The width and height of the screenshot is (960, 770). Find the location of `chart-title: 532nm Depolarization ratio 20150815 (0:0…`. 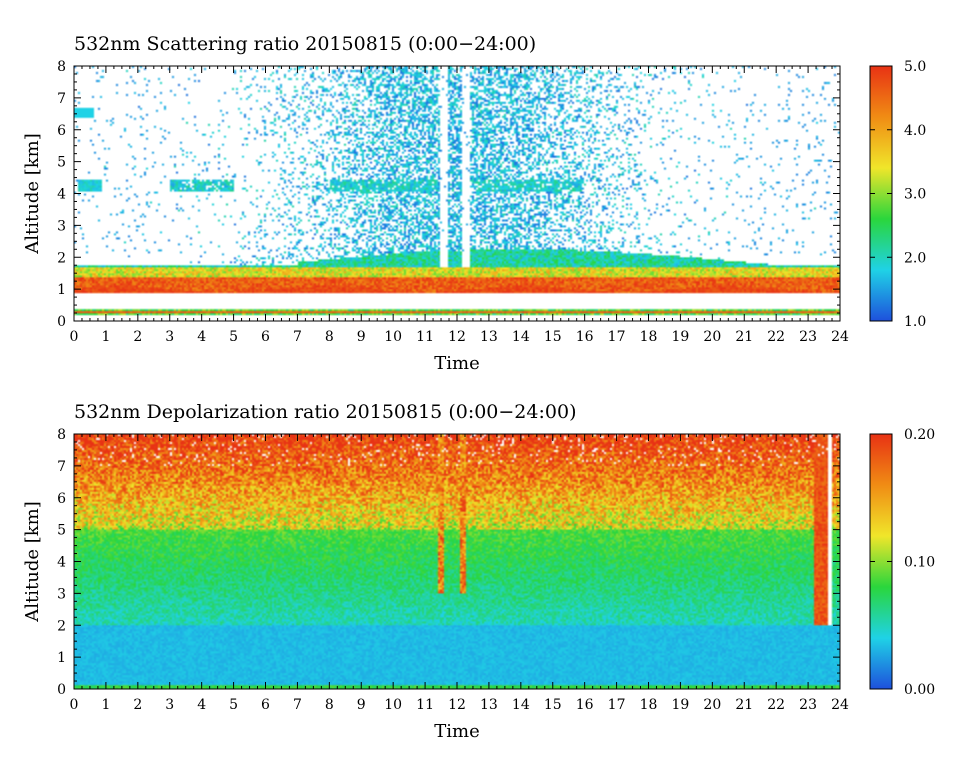

chart-title: 532nm Depolarization ratio 20150815 (0:0… is located at coordinates (325, 412).